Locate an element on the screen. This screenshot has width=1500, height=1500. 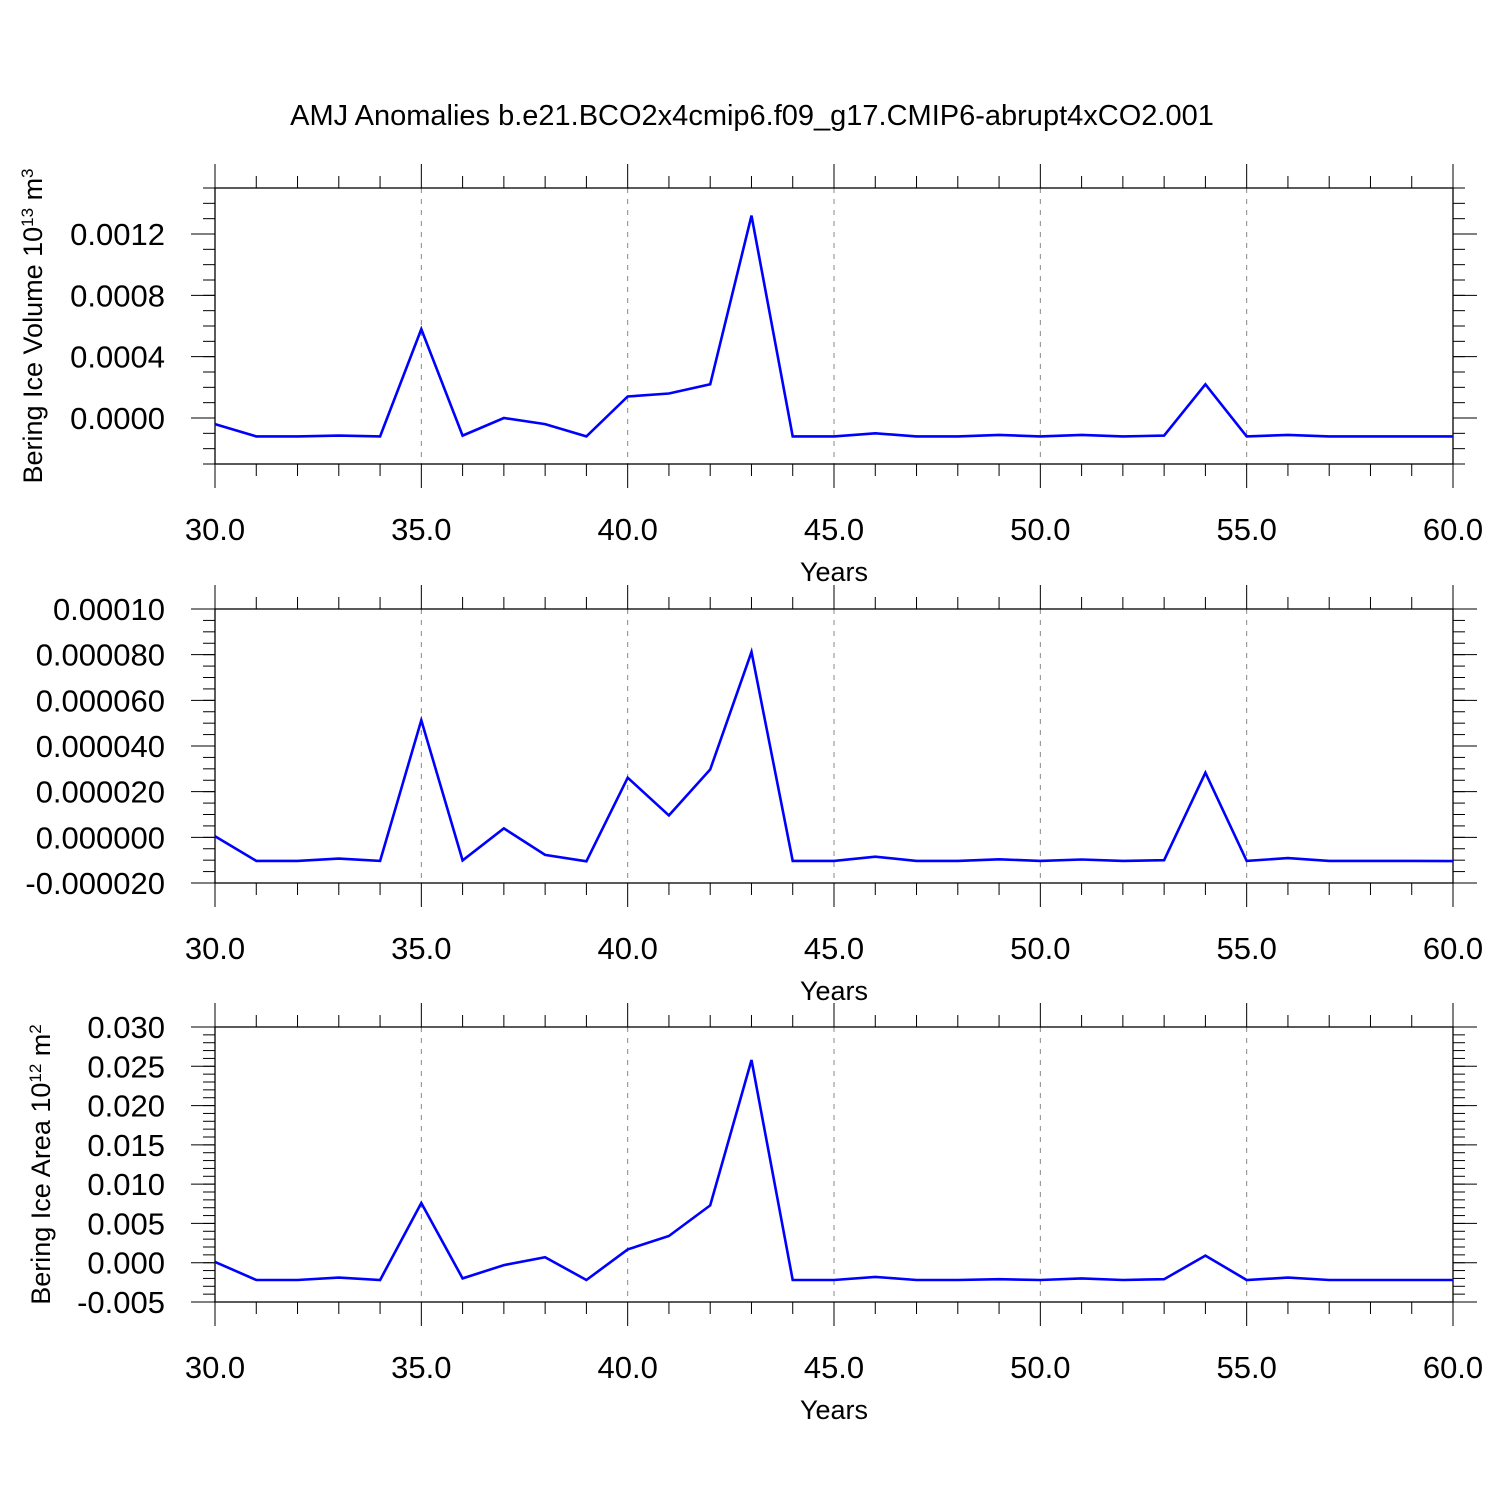
y-tick-label: 0.000020 is located at coordinates (100, 792).